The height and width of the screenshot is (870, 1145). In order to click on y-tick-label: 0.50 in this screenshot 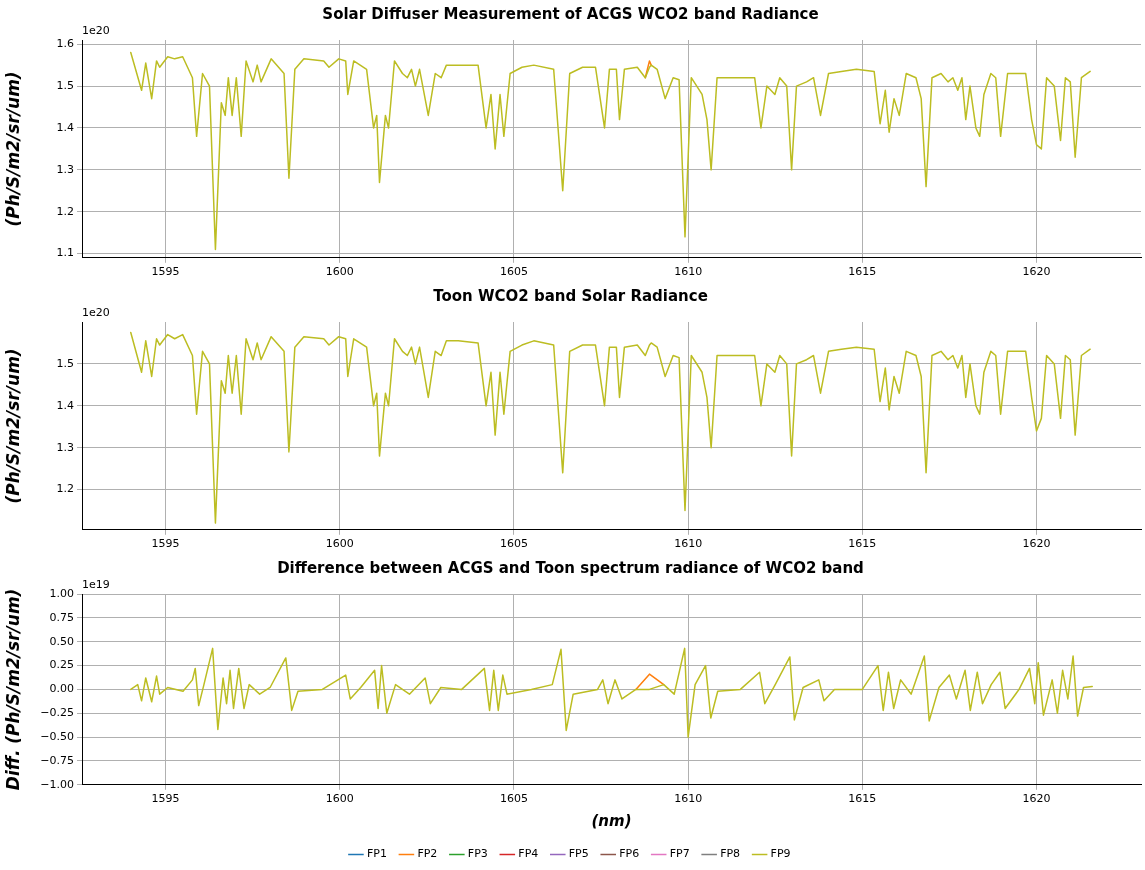, I will do `click(61, 641)`.